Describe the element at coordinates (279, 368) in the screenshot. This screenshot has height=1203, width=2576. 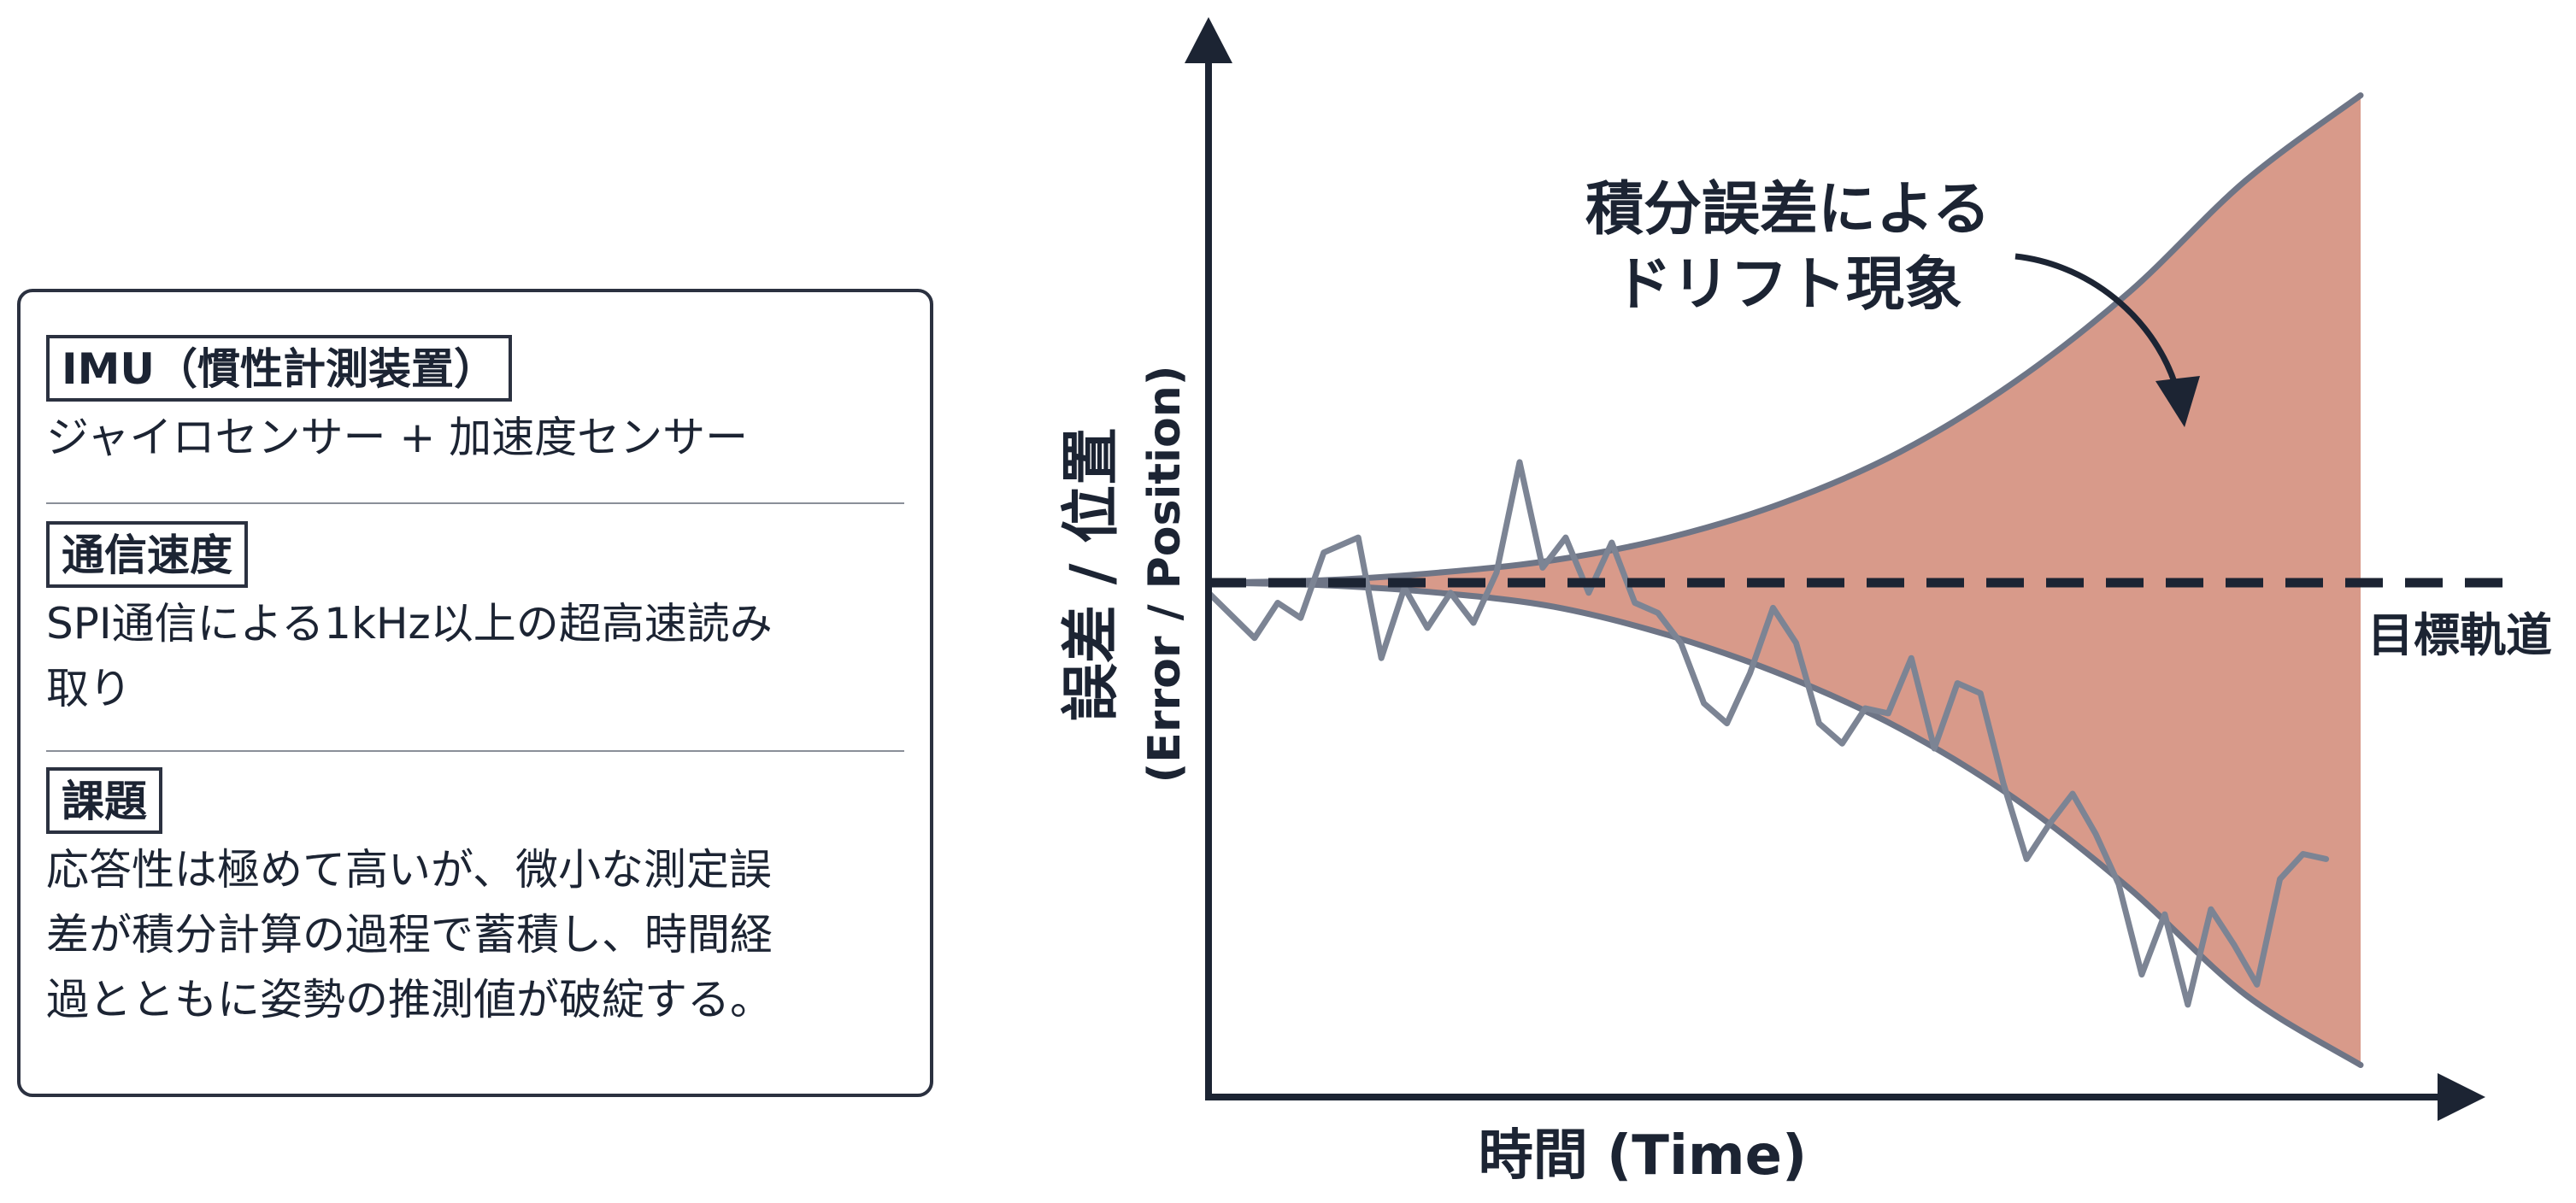
I see `imu-title: IMU（慣性計測装置）` at that location.